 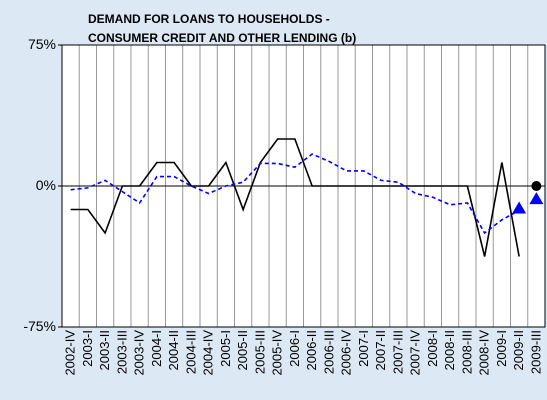 I want to click on x-tick-label: 2007-III, so click(x=397, y=352).